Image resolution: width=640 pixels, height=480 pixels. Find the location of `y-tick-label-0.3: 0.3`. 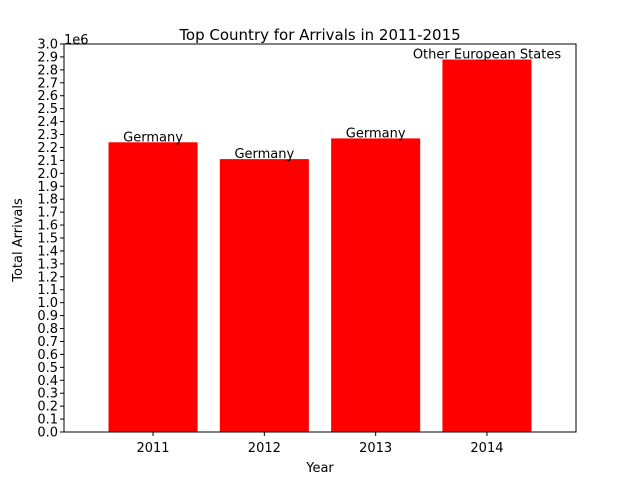

y-tick-label-0.3: 0.3 is located at coordinates (47, 394).